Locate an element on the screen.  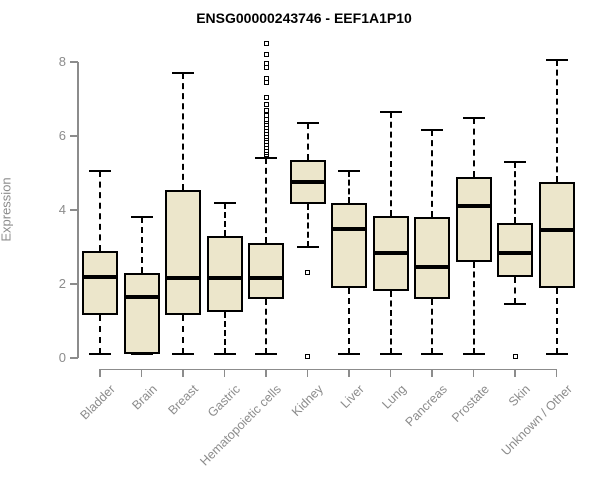
outlier-point-skin is located at coordinates (515, 356).